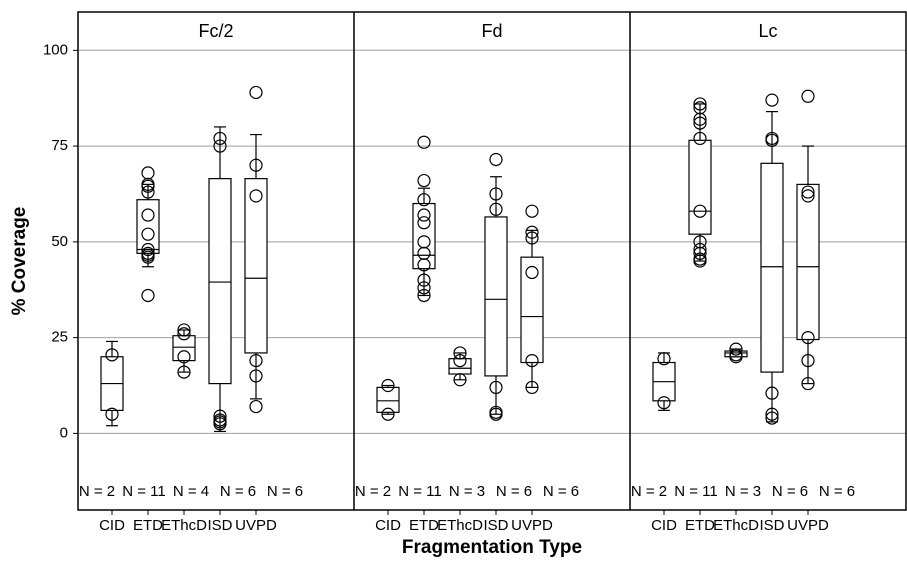 The height and width of the screenshot is (565, 907). What do you see at coordinates (59, 241) in the screenshot?
I see `y-tick-label: 50` at bounding box center [59, 241].